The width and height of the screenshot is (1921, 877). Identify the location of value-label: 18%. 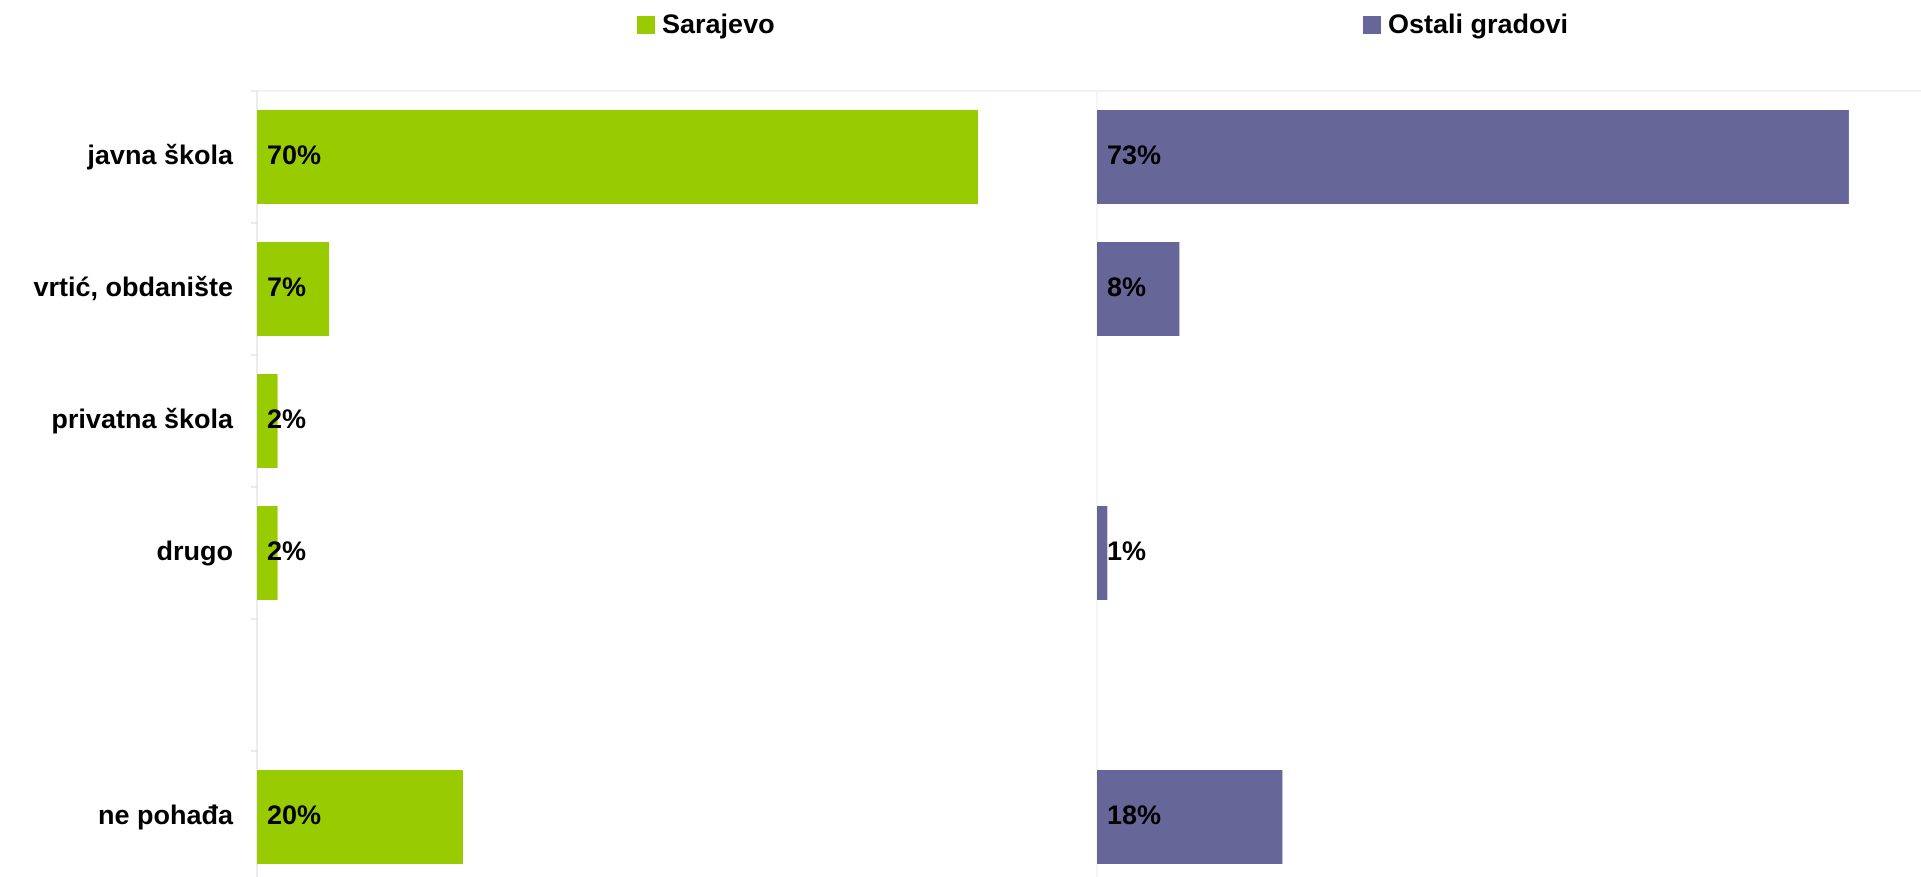
(1134, 815).